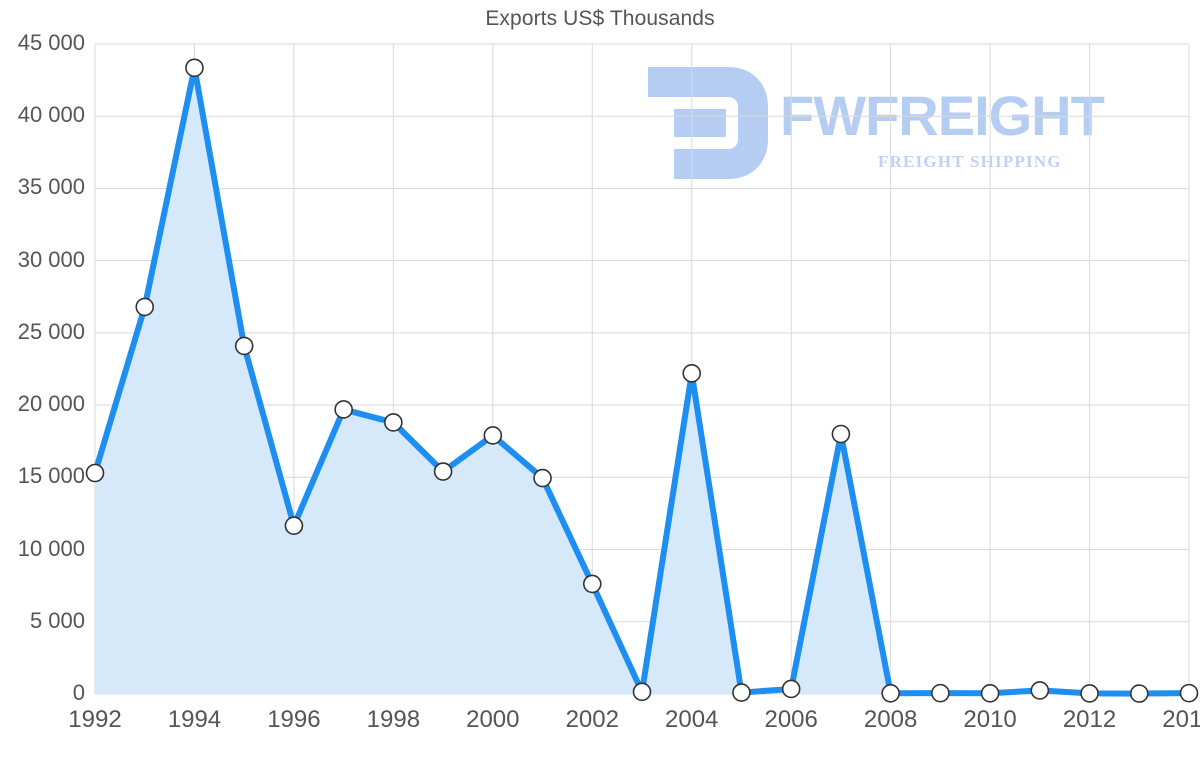  I want to click on y-axis-tick-label: 40 000, so click(51, 115).